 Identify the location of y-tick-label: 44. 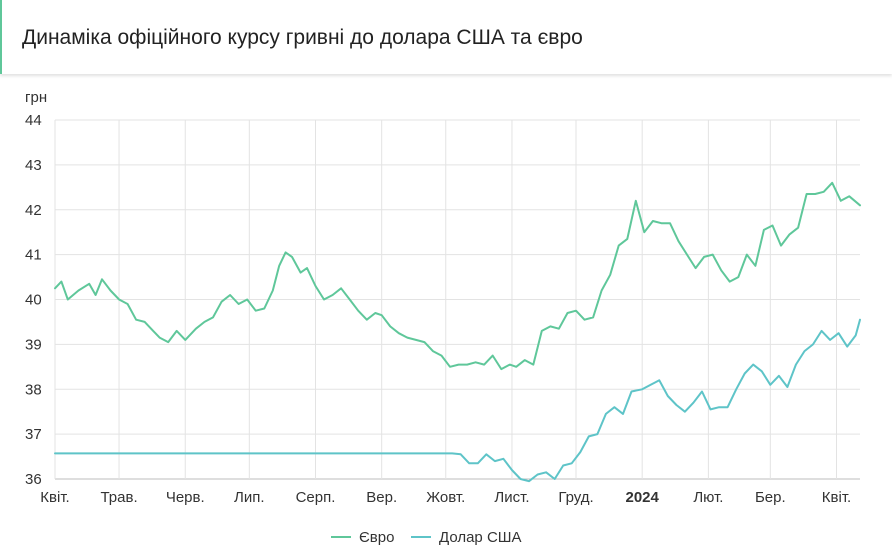
(33, 120).